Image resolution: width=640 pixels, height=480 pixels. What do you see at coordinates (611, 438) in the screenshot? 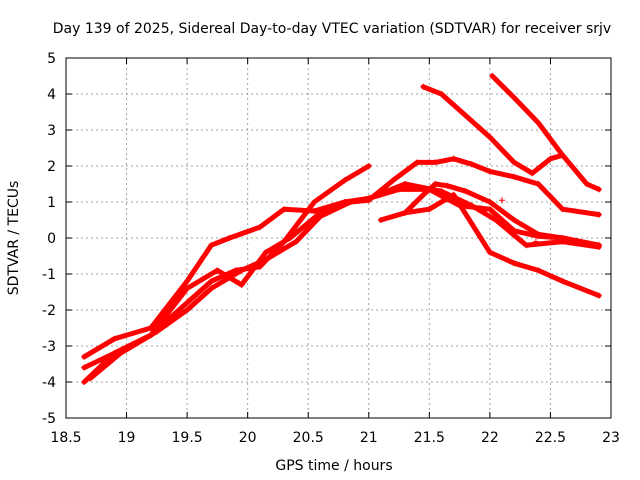
I see `x-tick-label: 23` at bounding box center [611, 438].